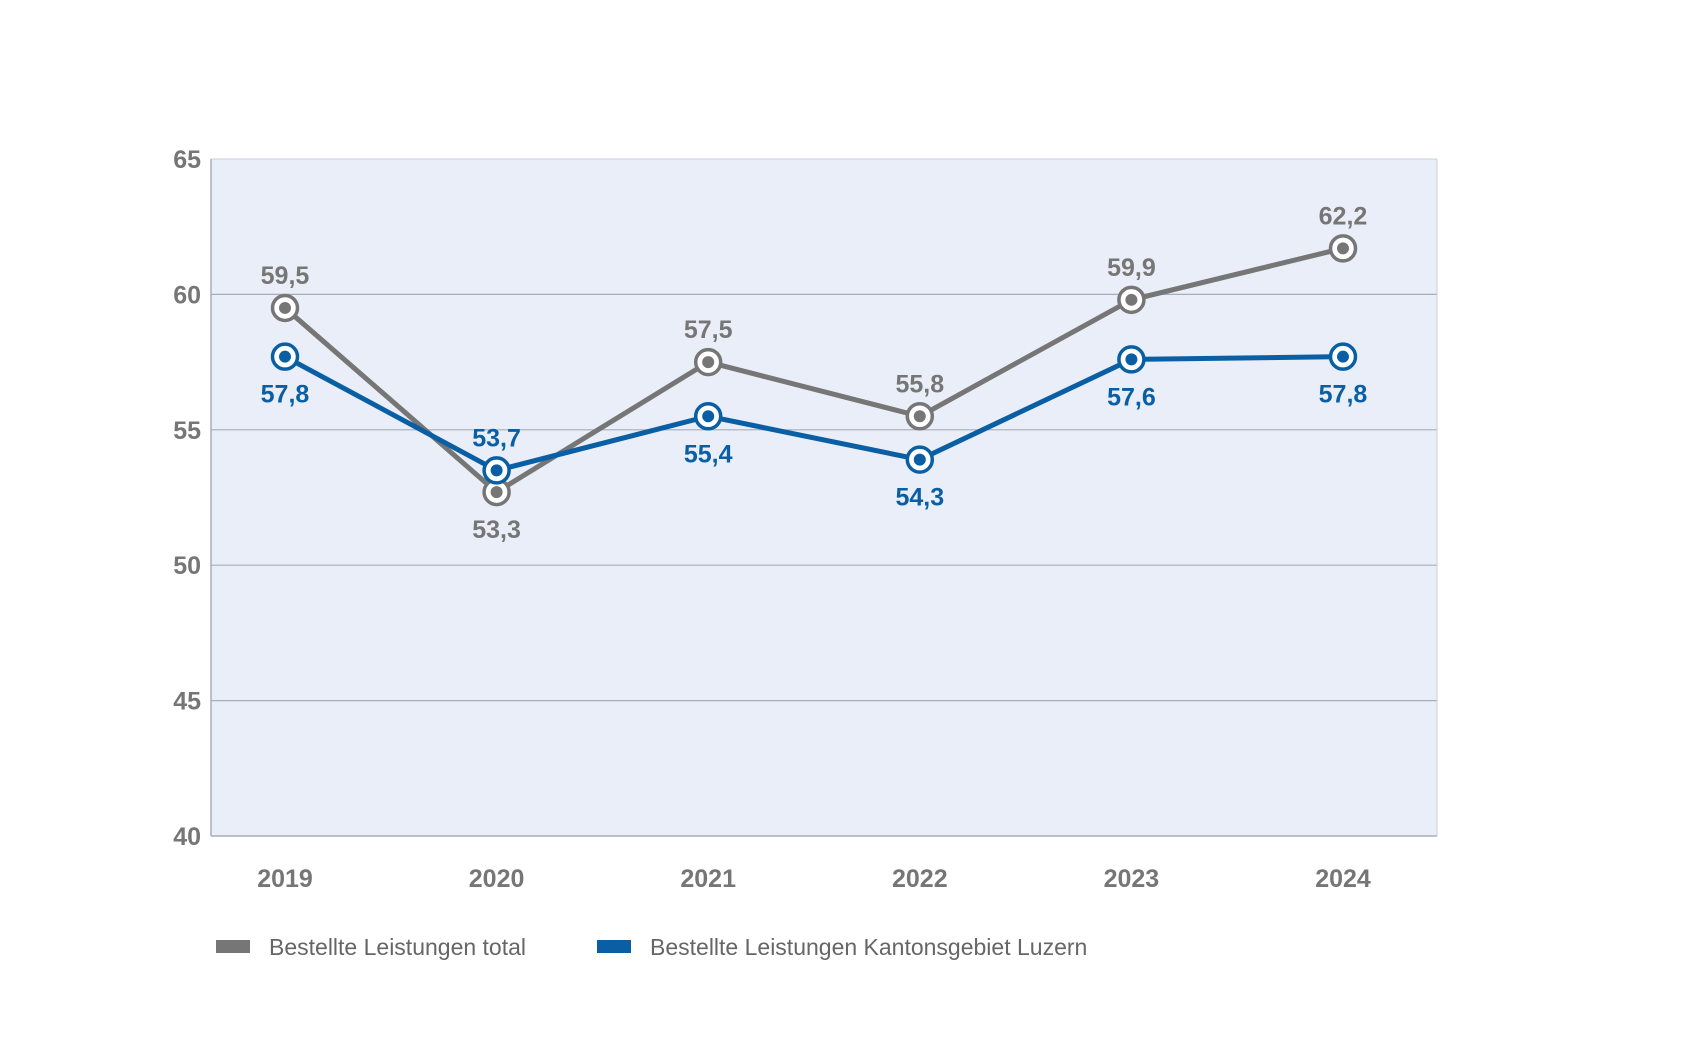  What do you see at coordinates (920, 879) in the screenshot?
I see `x-tick-label: 2022` at bounding box center [920, 879].